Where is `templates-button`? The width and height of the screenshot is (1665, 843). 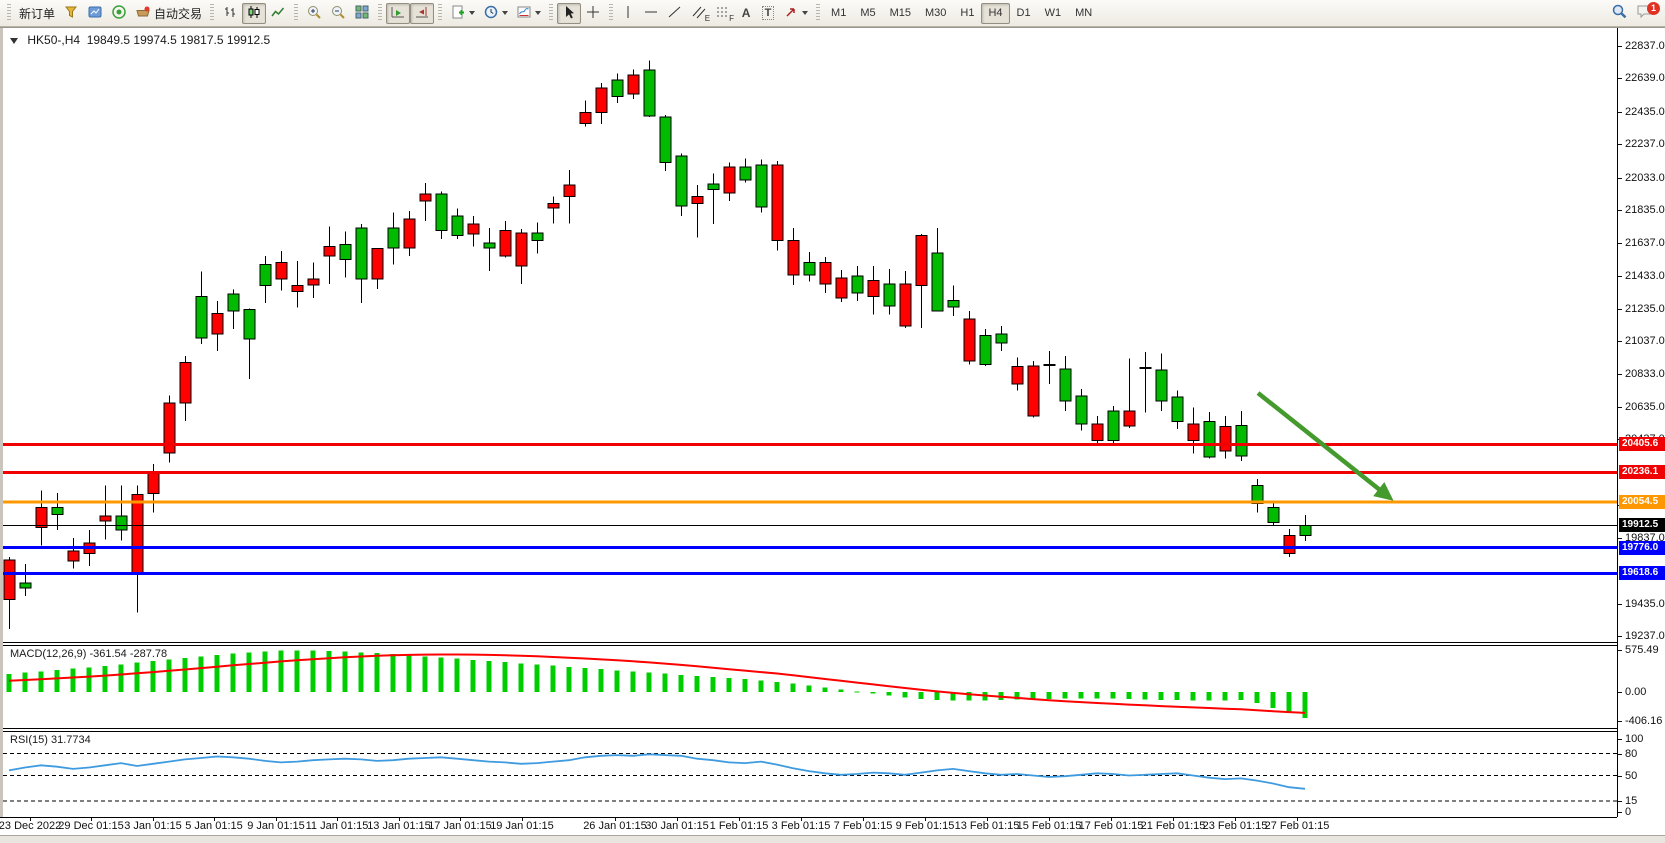
templates-button is located at coordinates (528, 13).